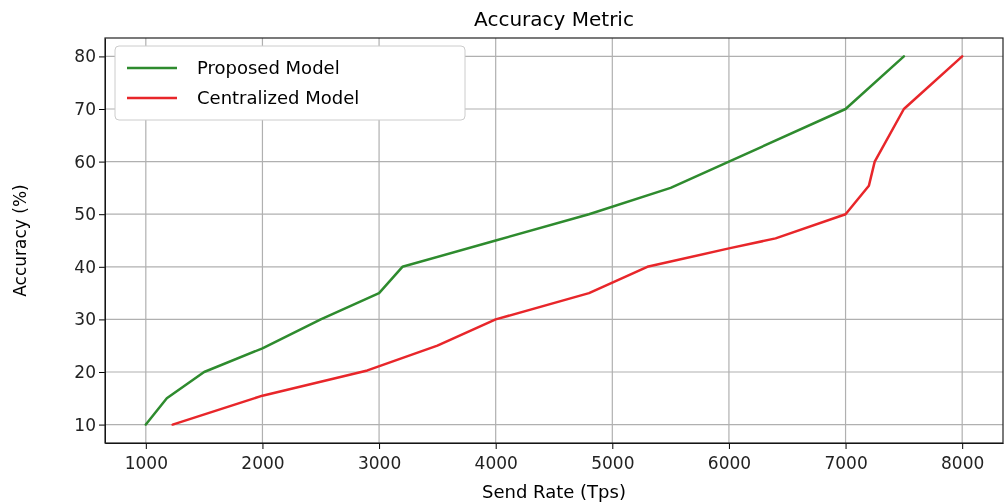 This screenshot has width=1006, height=503. Describe the element at coordinates (278, 97) in the screenshot. I see `legend-label: Centralized Model` at that location.